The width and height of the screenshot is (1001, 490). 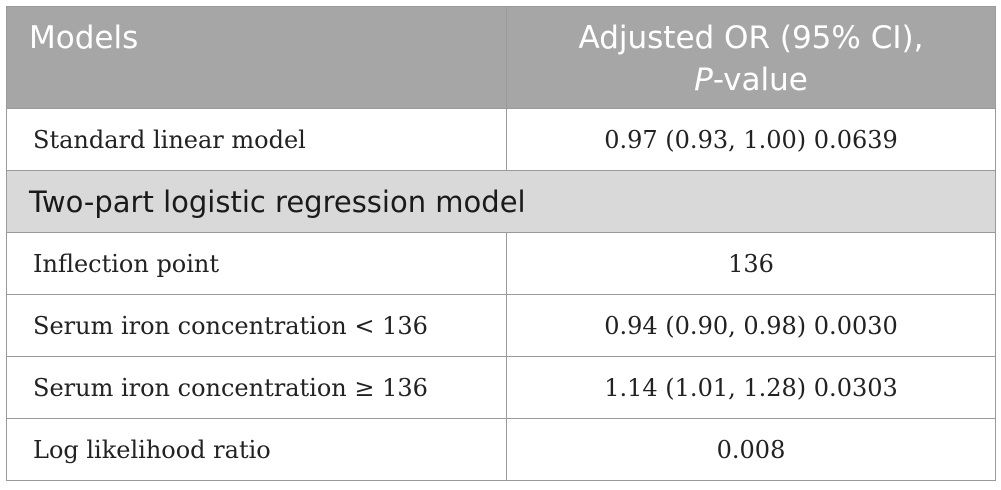 I want to click on header-adjusted-or: Adjusted OR (95% CI), P-value, so click(x=751, y=57).